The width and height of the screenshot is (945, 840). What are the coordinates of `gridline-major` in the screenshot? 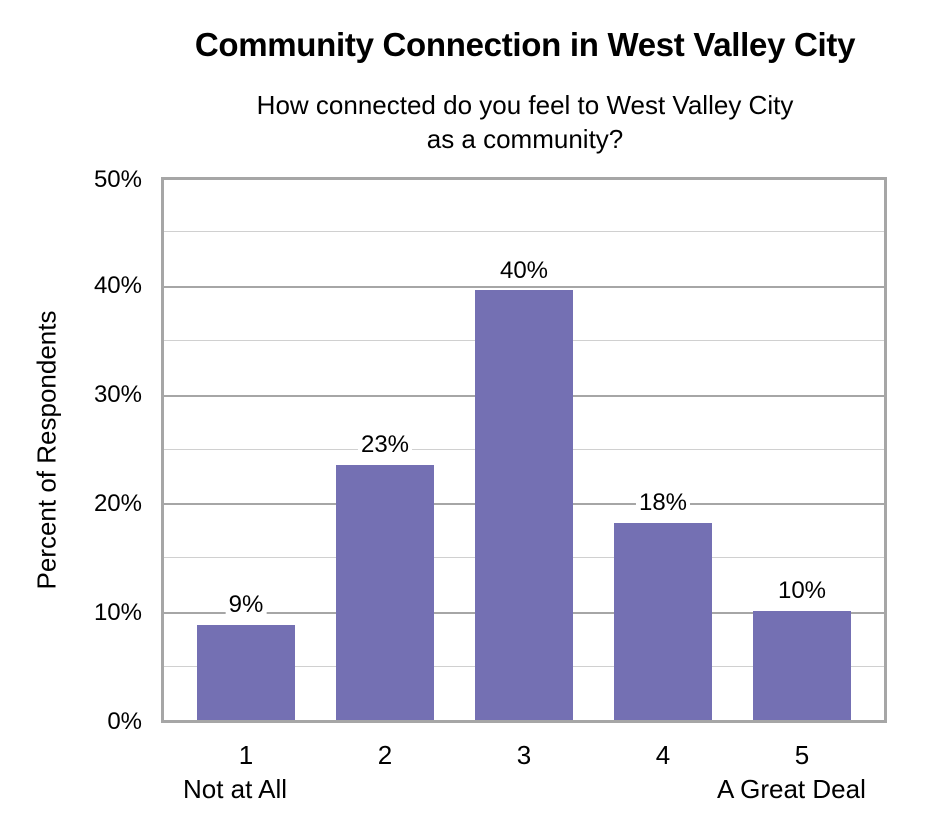 It's located at (524, 287).